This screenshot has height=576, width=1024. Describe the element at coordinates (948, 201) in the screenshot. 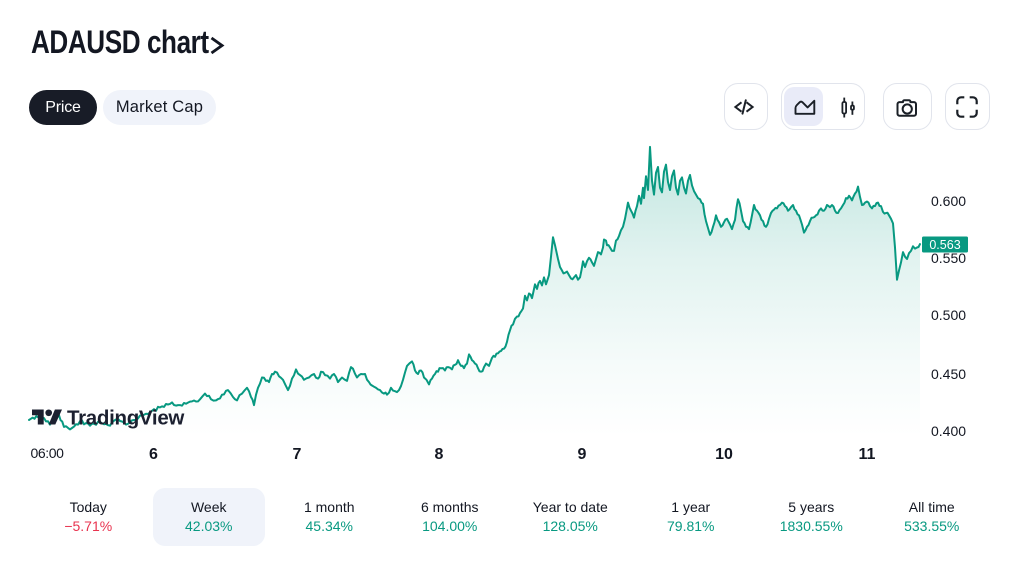

I see `svg-text: 0.600` at that location.